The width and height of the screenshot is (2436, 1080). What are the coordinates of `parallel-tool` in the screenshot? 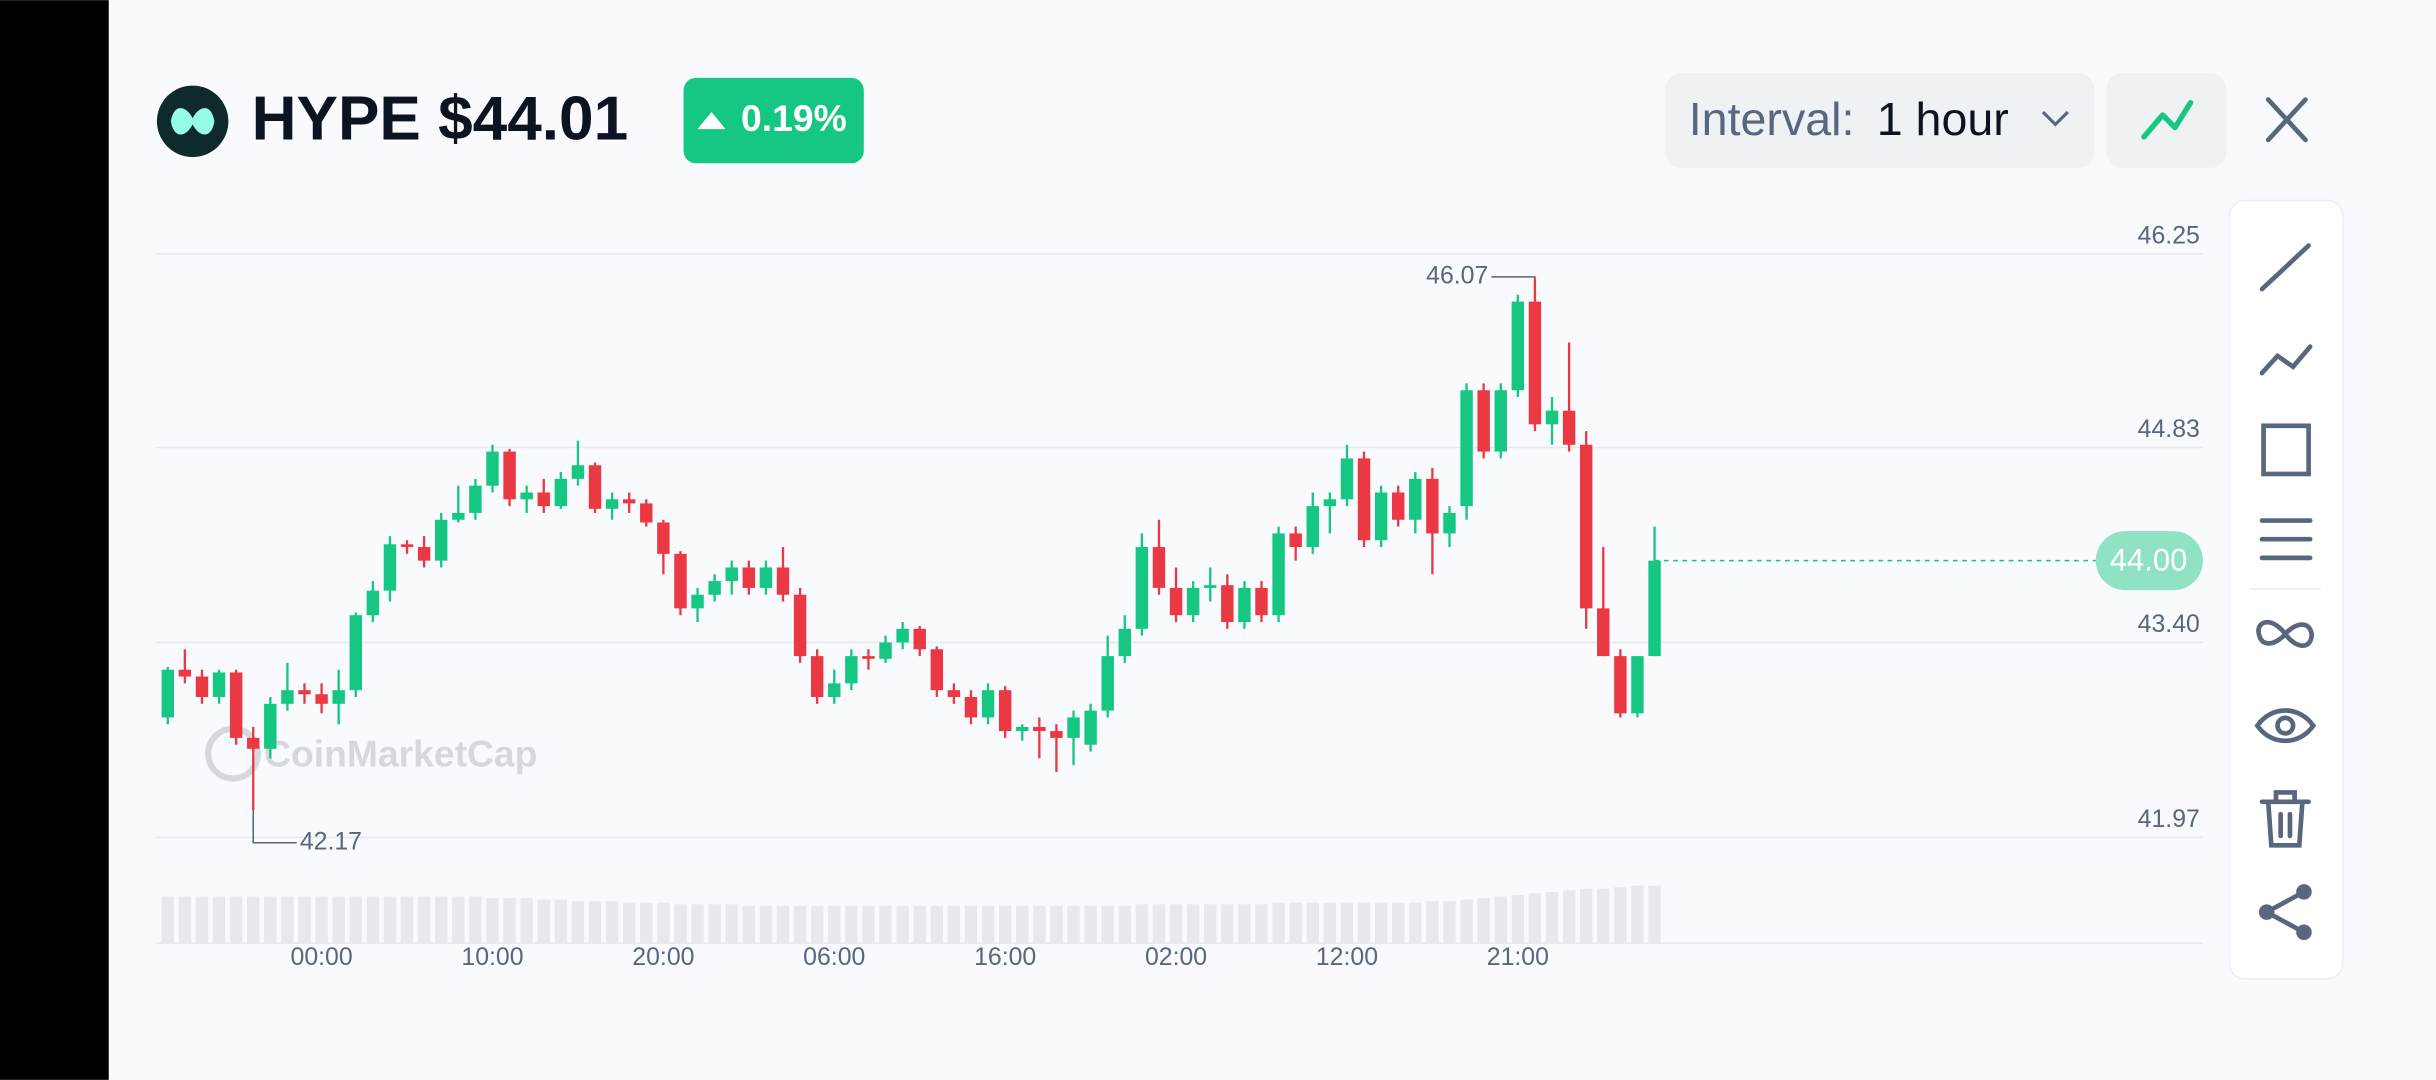 It's located at (2286, 539).